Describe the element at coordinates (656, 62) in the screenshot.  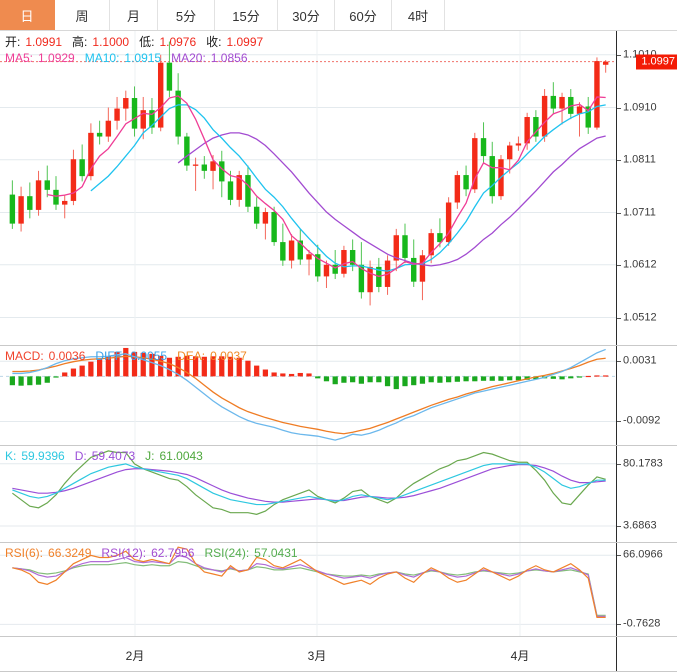
I see `current-price-badge: 1.0997` at that location.